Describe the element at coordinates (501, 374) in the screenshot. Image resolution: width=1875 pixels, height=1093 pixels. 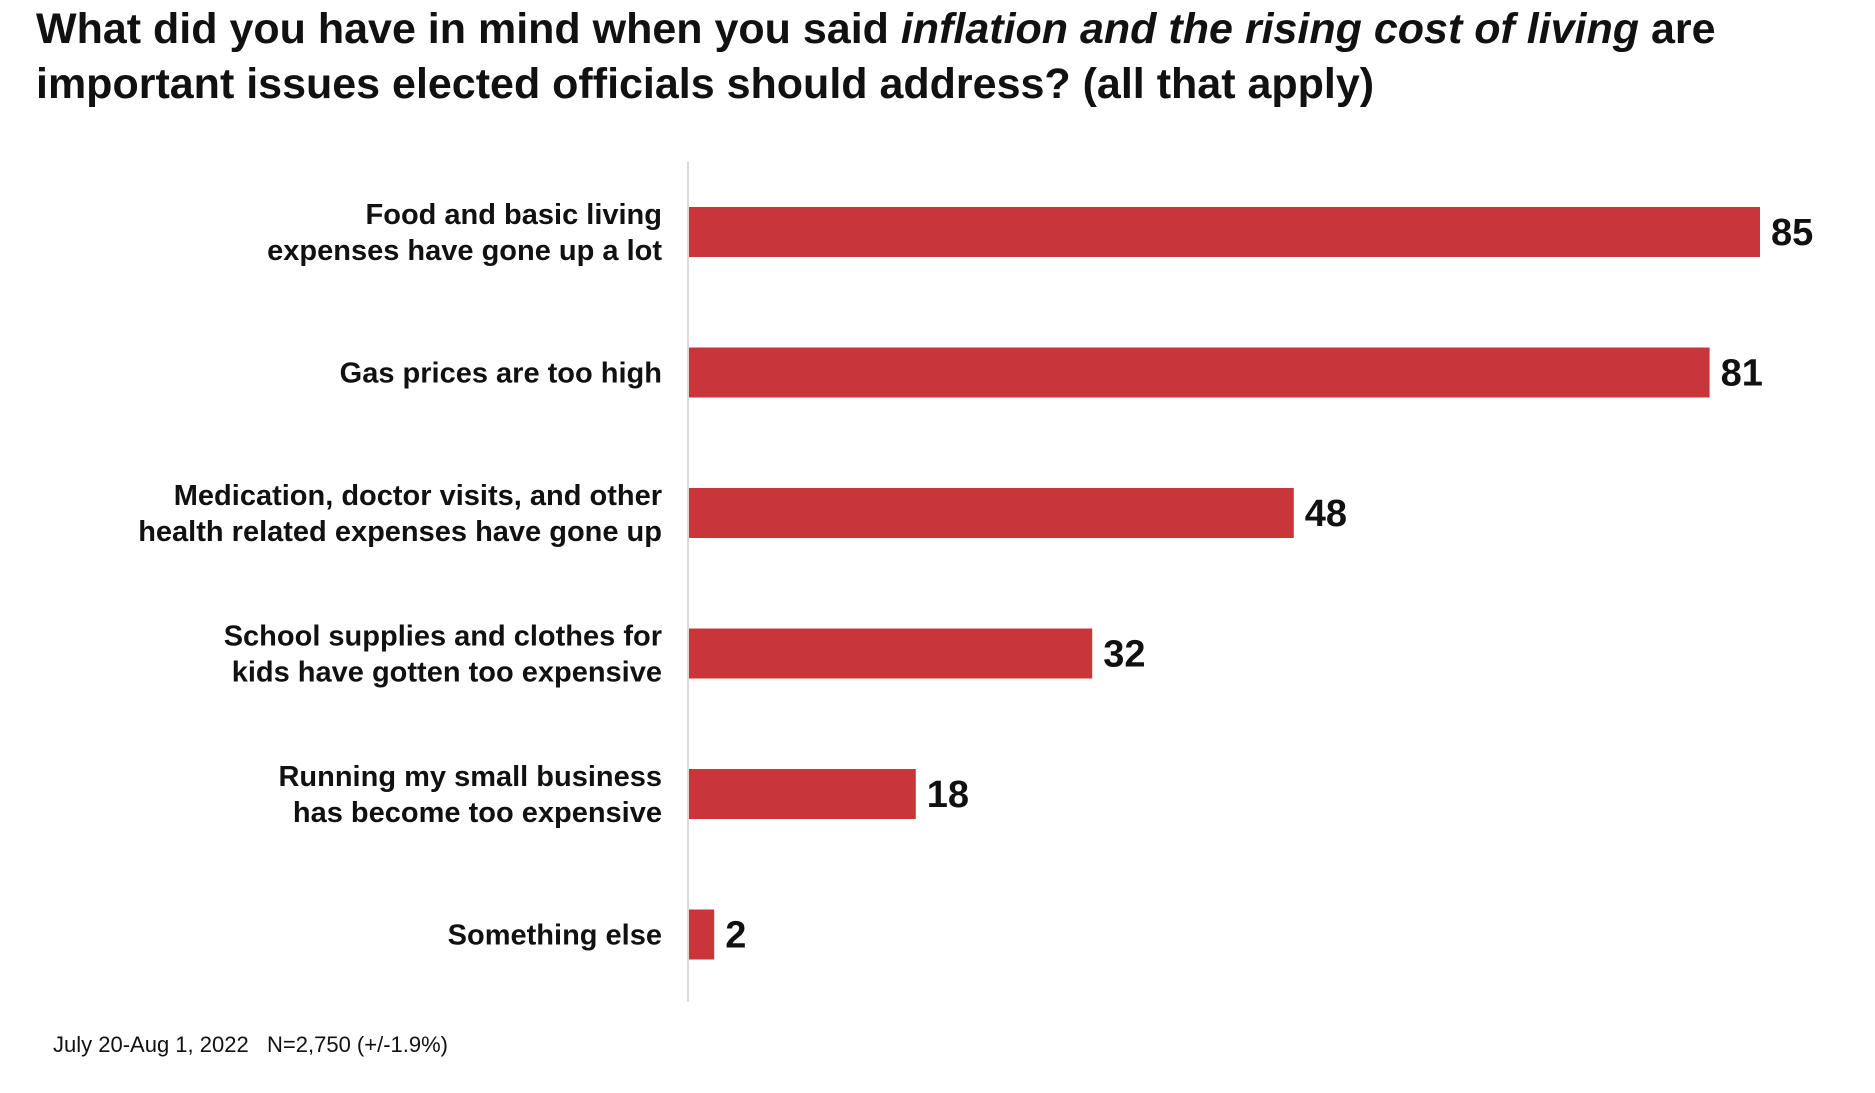
I see `category-label-1-line-0: Gas prices are too high` at that location.